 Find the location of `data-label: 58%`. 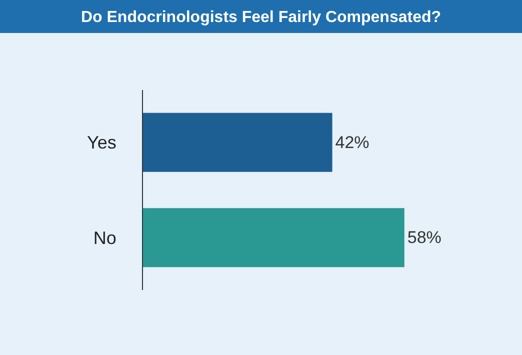

data-label: 58% is located at coordinates (424, 238).